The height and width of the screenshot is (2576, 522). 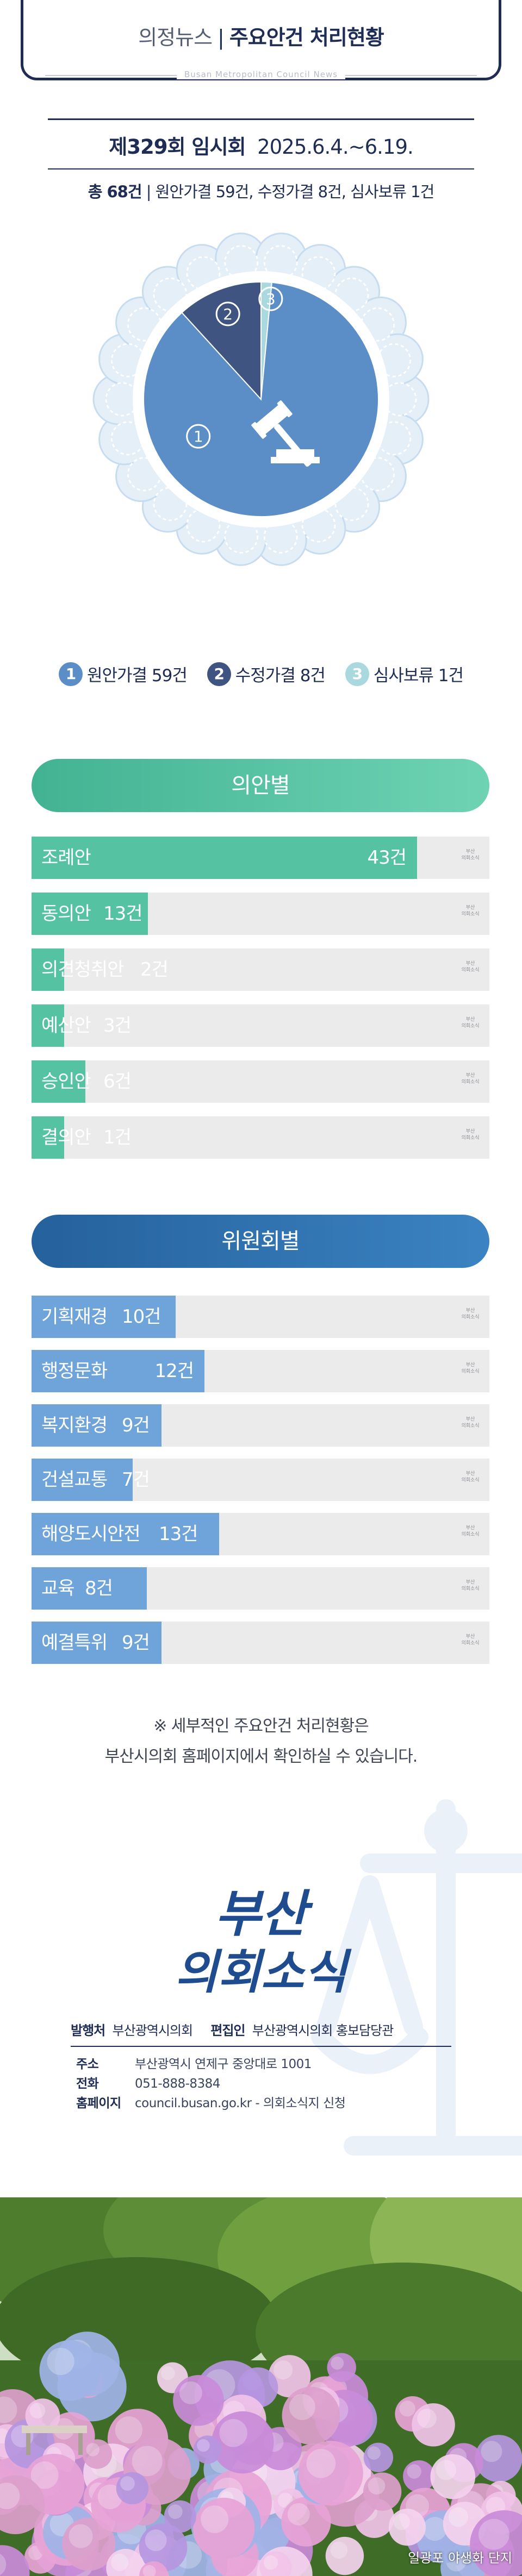 I want to click on legend-item-amended: 2 수정가결 8건, so click(x=266, y=674).